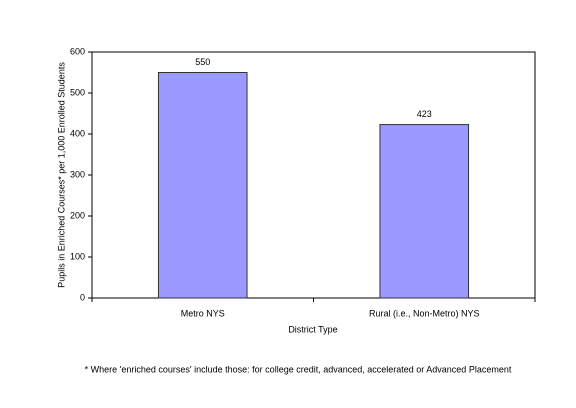  I want to click on data-label: 550, so click(202, 62).